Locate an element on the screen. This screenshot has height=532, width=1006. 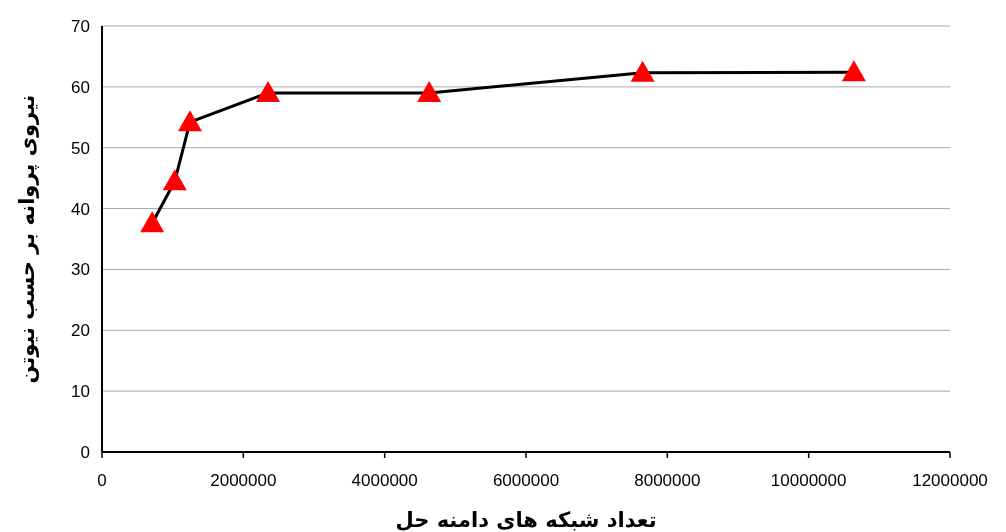
y-tick-label: 0 is located at coordinates (85, 452).